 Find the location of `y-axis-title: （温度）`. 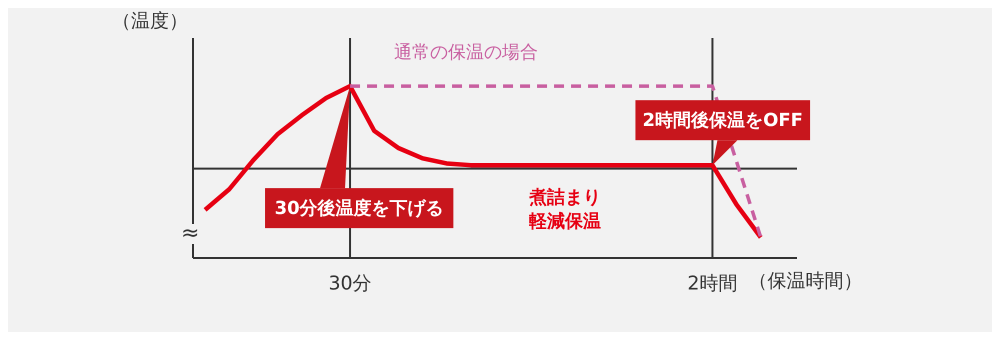

y-axis-title: （温度） is located at coordinates (150, 21).